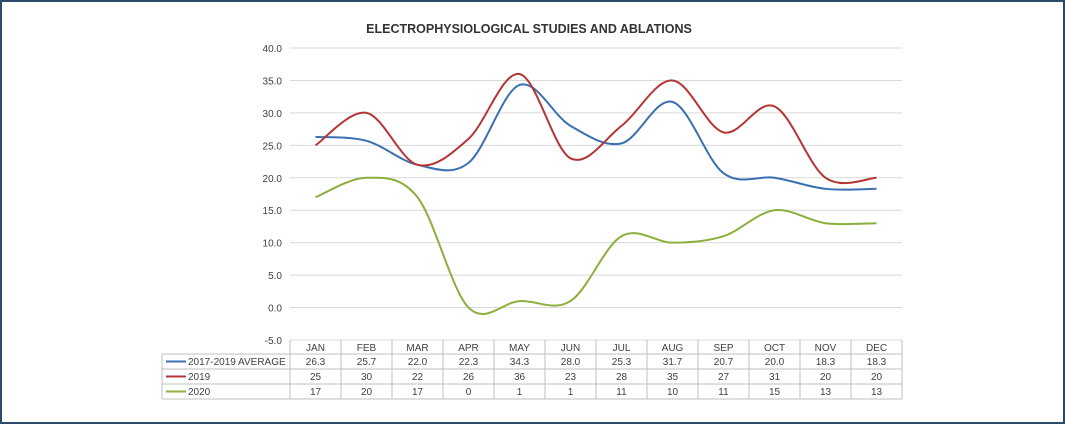 The width and height of the screenshot is (1065, 424). I want to click on table-cell: 20.0, so click(775, 362).